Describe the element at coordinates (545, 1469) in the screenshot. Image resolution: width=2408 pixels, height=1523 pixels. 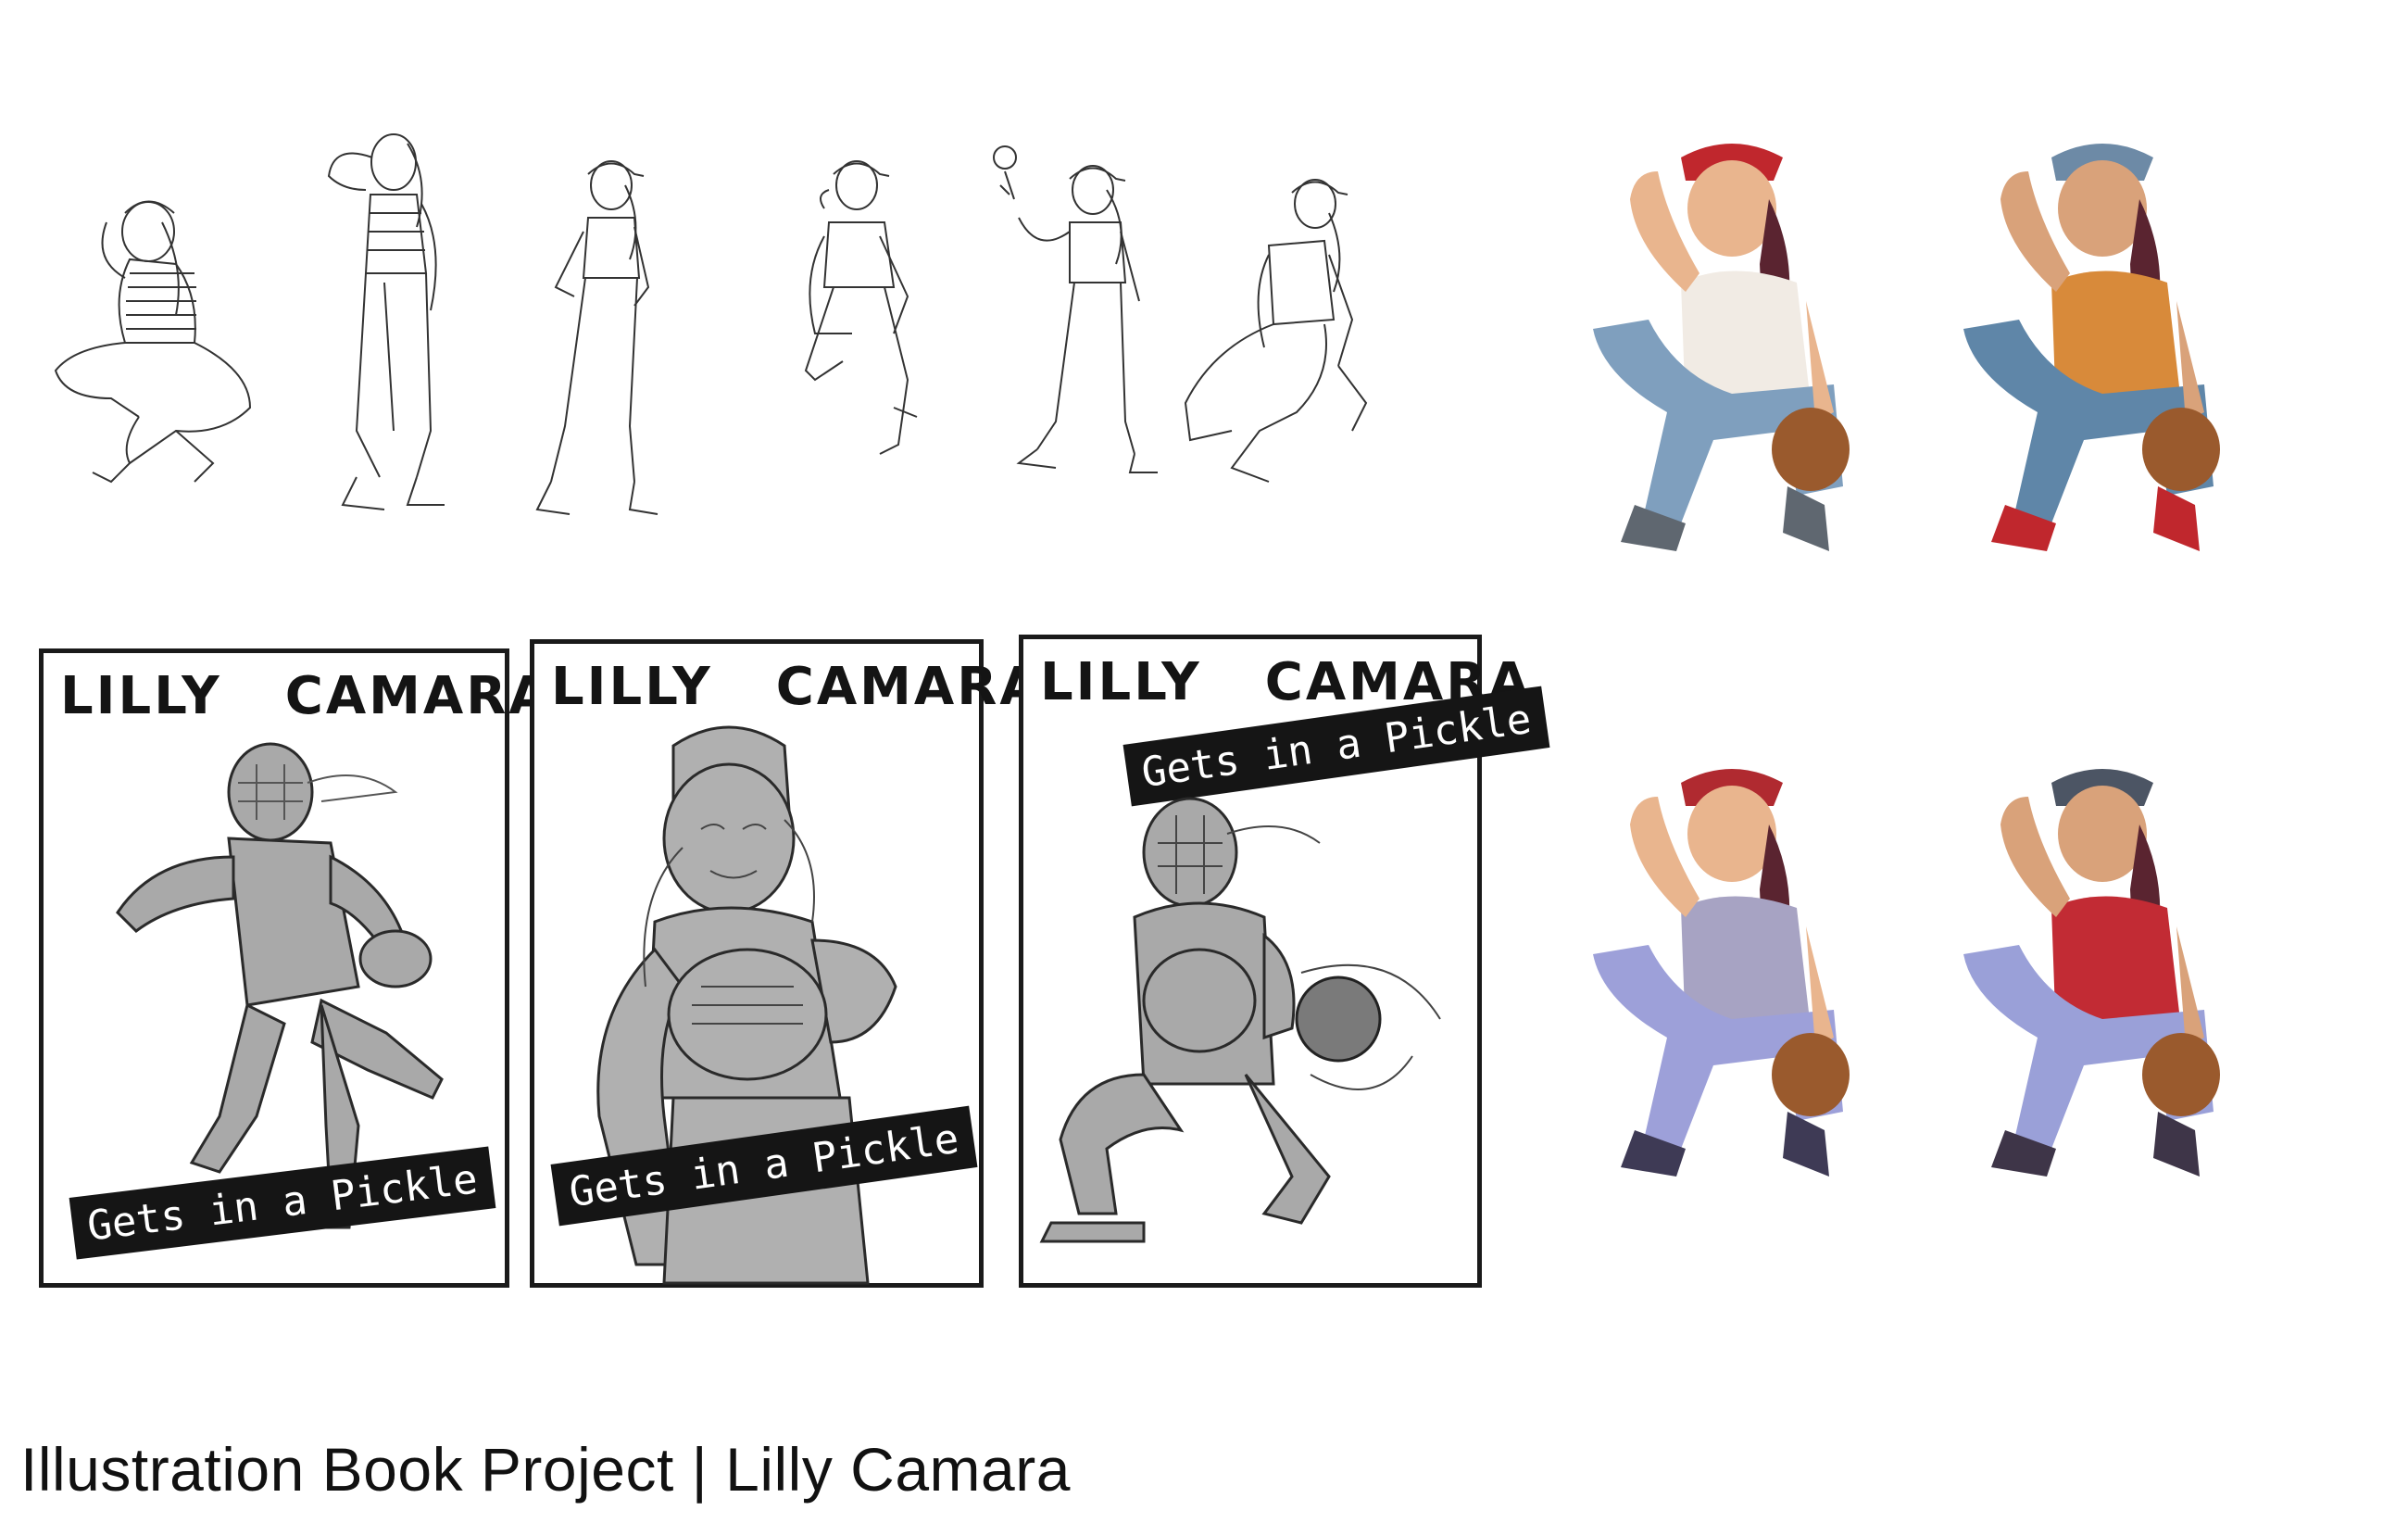
I see `project-caption: Illustration Book Project | Lilly Camara` at that location.